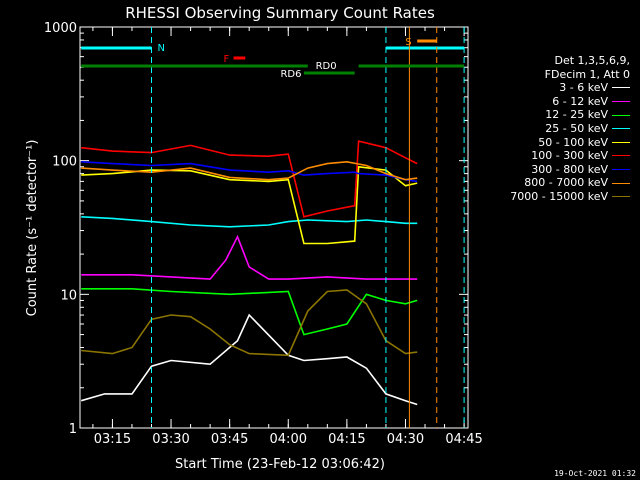 The image size is (640, 480). I want to click on legend-label: 7000 - 15000 keV, so click(559, 196).